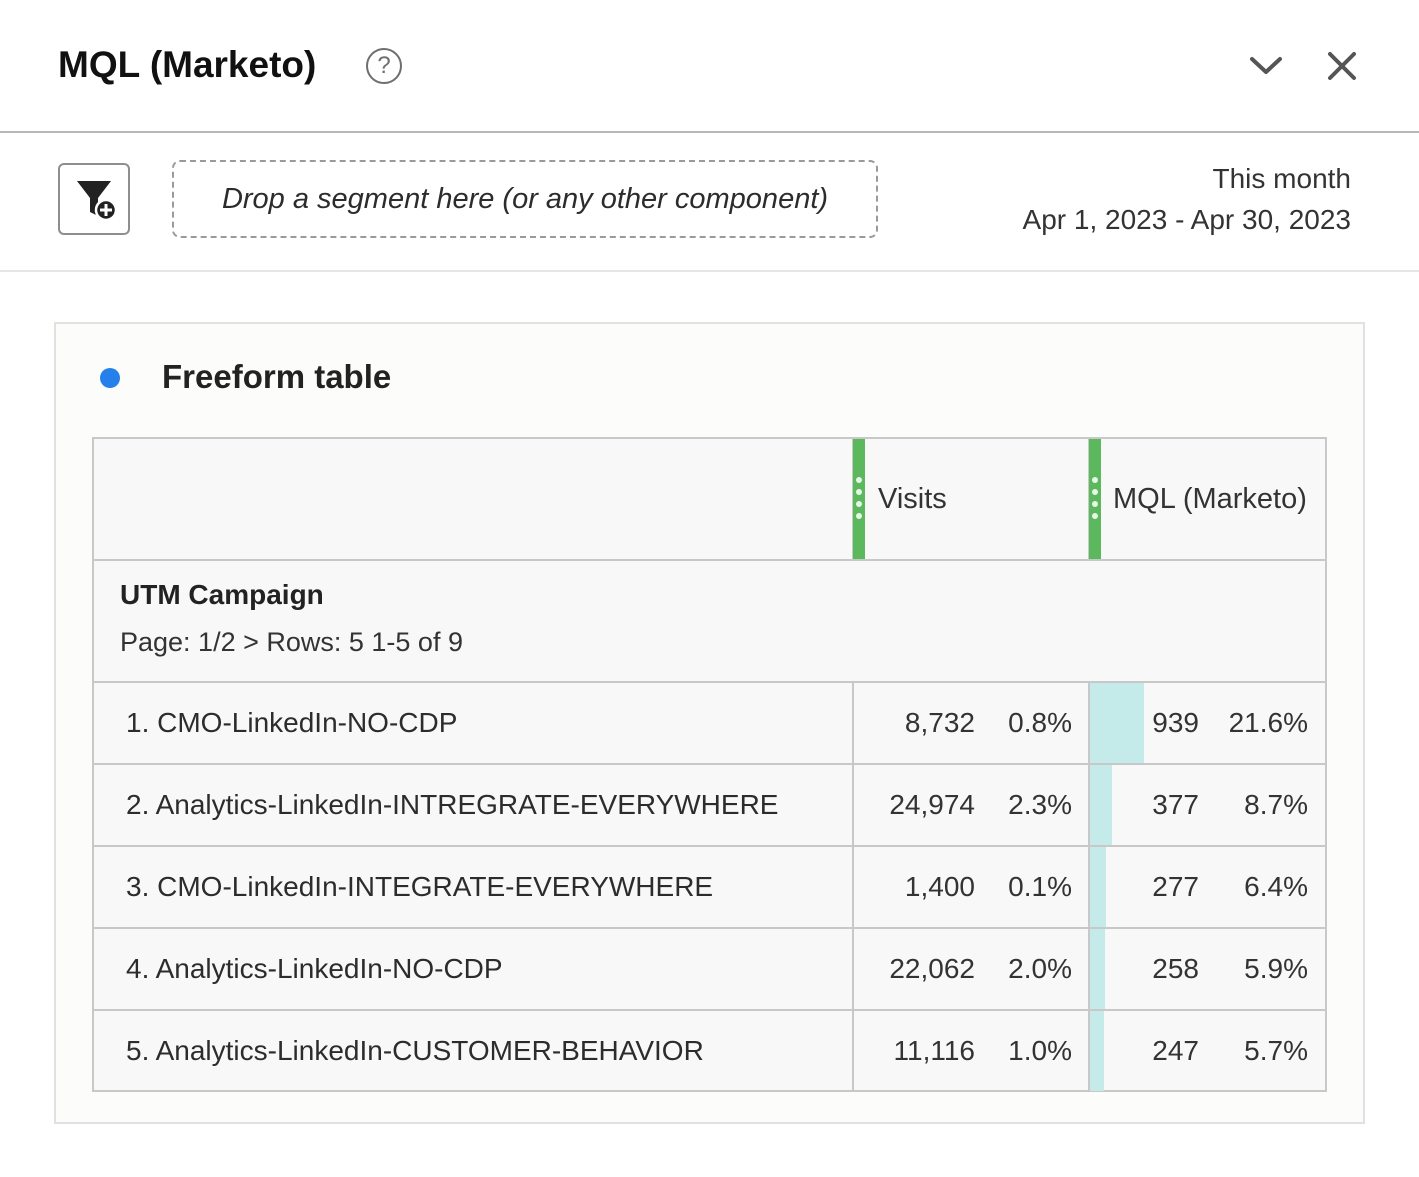 Image resolution: width=1419 pixels, height=1177 pixels. What do you see at coordinates (277, 376) in the screenshot?
I see `panel-title: Freeform table` at bounding box center [277, 376].